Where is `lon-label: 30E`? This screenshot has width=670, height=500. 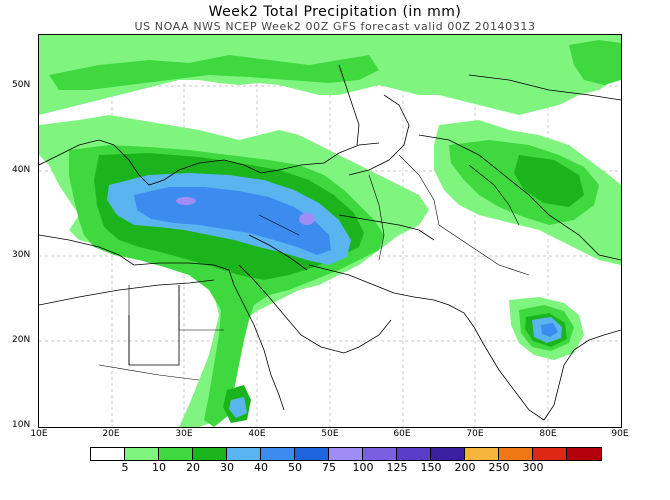
lon-label: 30E is located at coordinates (184, 434).